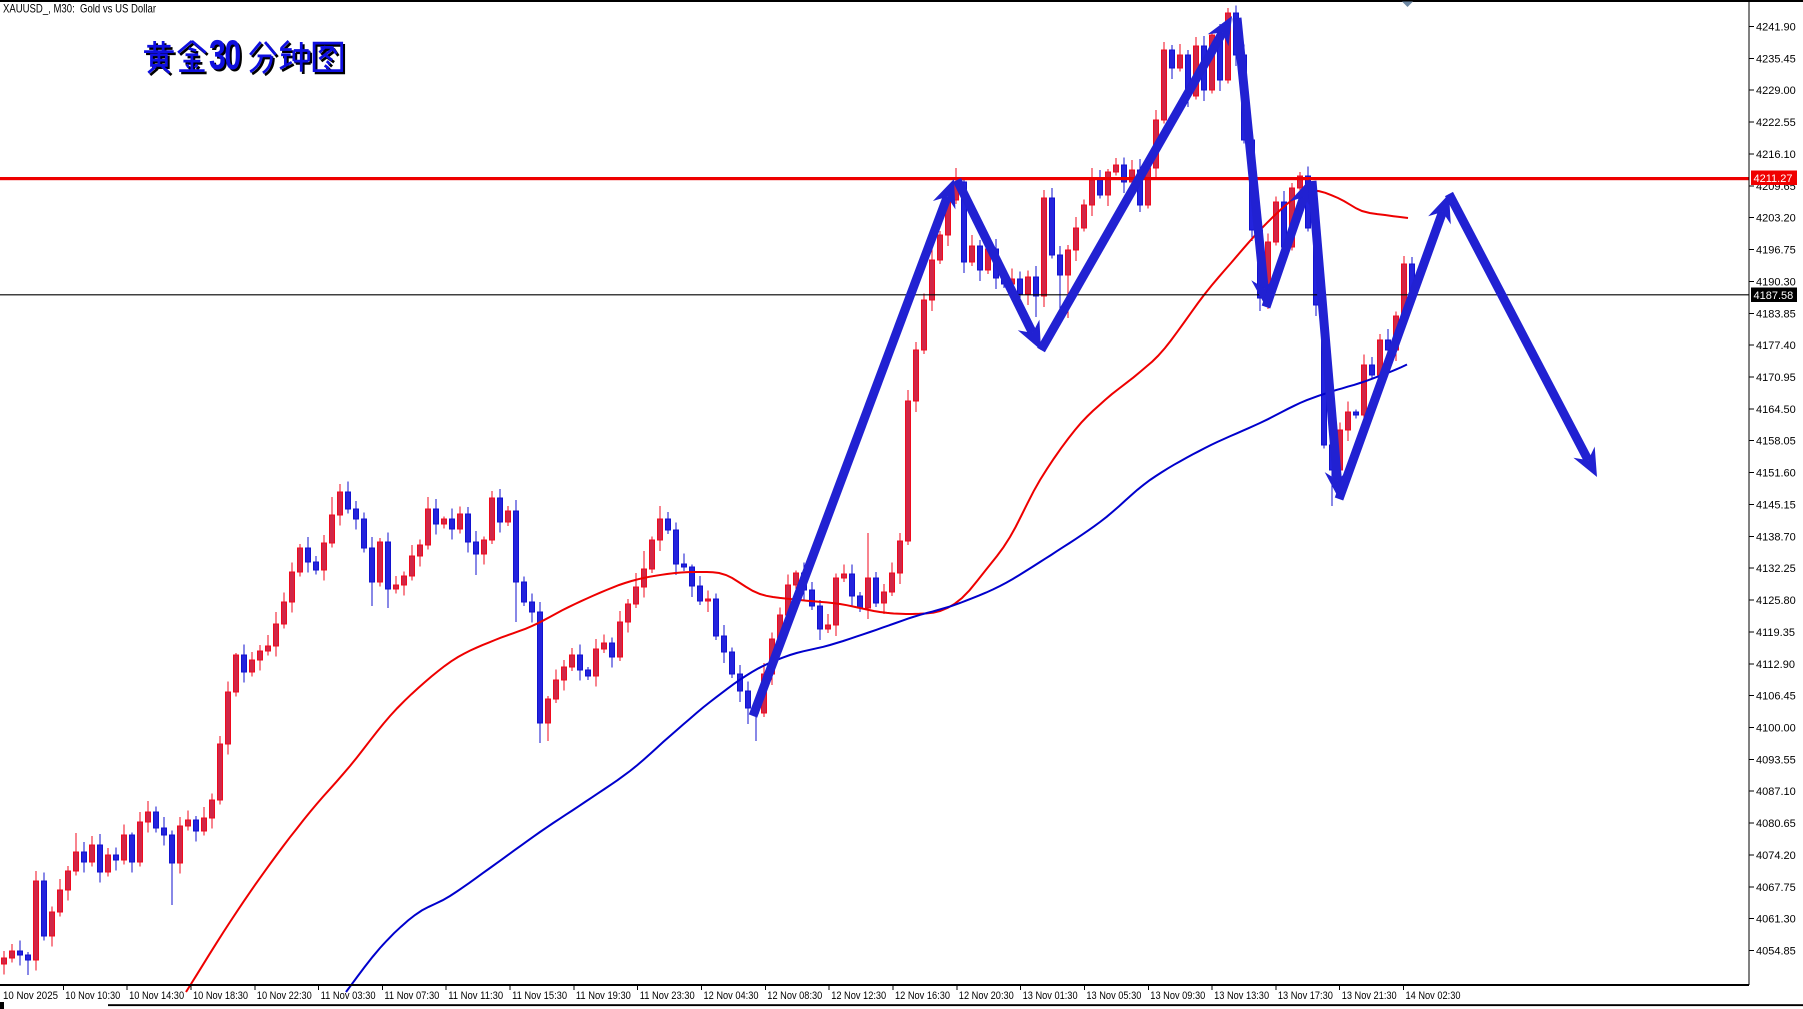 The image size is (1803, 1009). I want to click on svg-text: 4196.75, so click(1776, 251).